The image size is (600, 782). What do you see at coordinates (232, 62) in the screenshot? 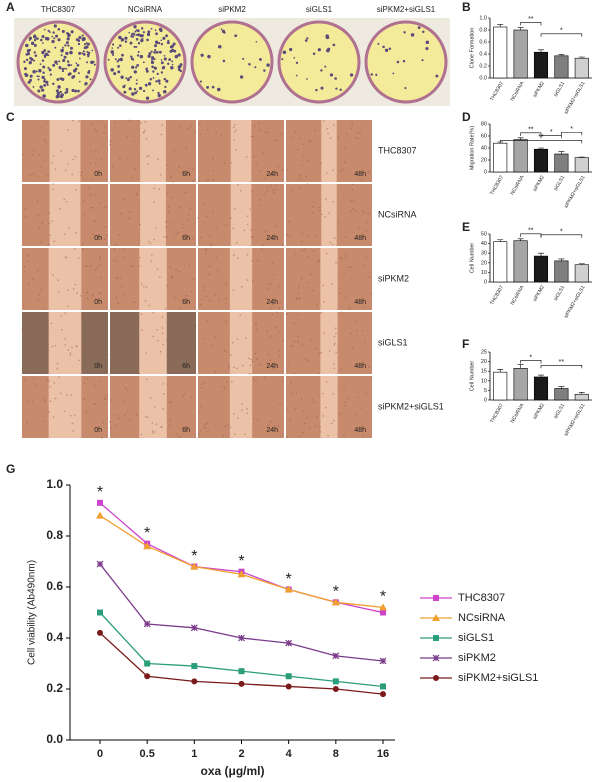
I see `plate` at bounding box center [232, 62].